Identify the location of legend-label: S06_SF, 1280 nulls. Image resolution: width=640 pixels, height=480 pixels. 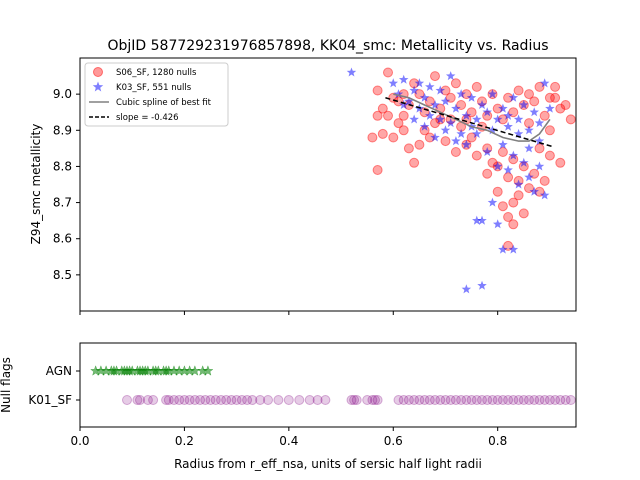
(156, 73).